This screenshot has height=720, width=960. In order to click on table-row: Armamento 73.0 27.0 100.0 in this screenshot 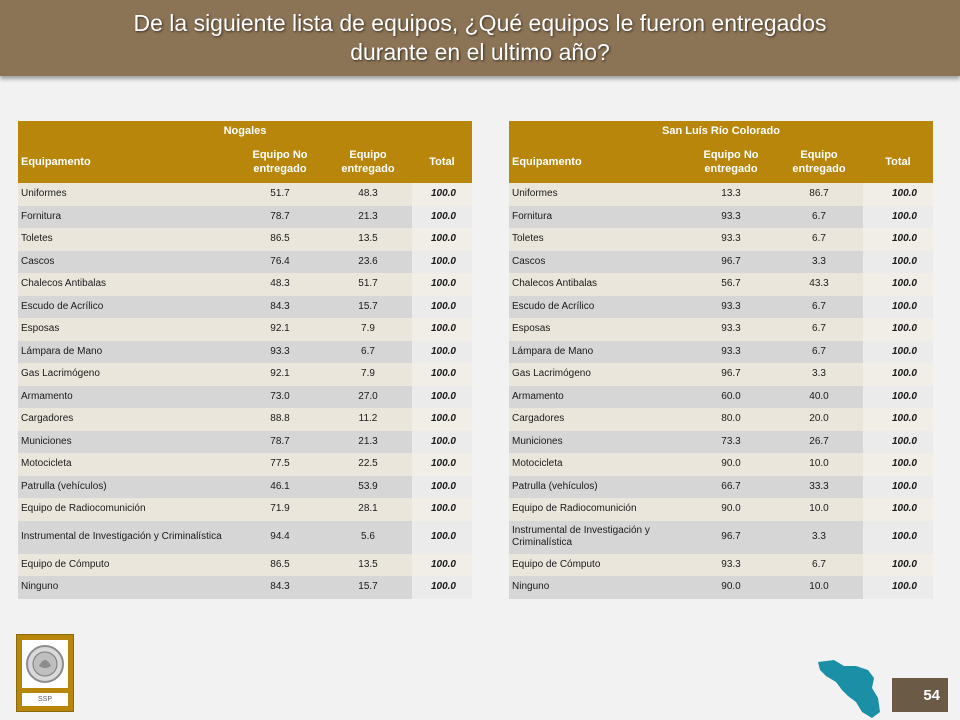, I will do `click(245, 396)`.